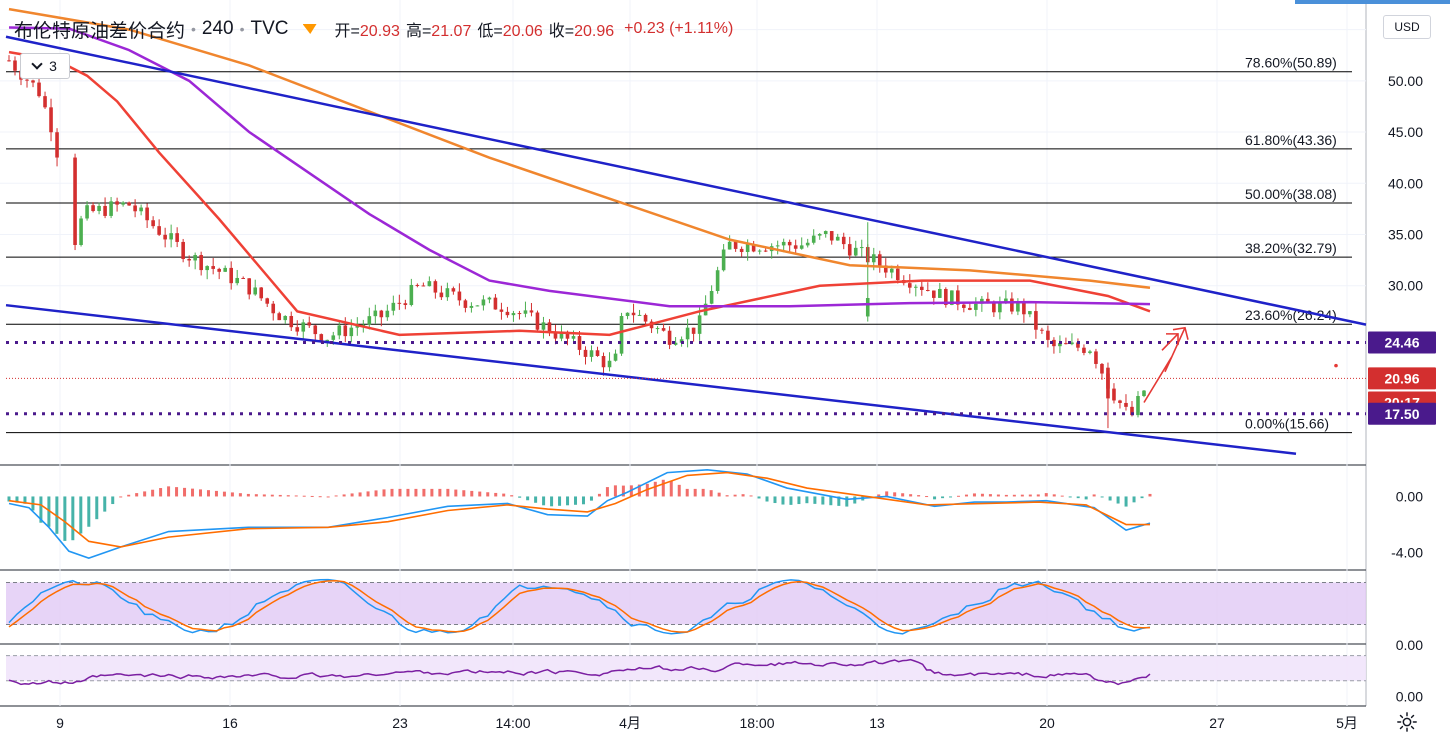 This screenshot has height=747, width=1450. What do you see at coordinates (1291, 194) in the screenshot?
I see `fibonacci-level-label: 50.00%(38.08)` at bounding box center [1291, 194].